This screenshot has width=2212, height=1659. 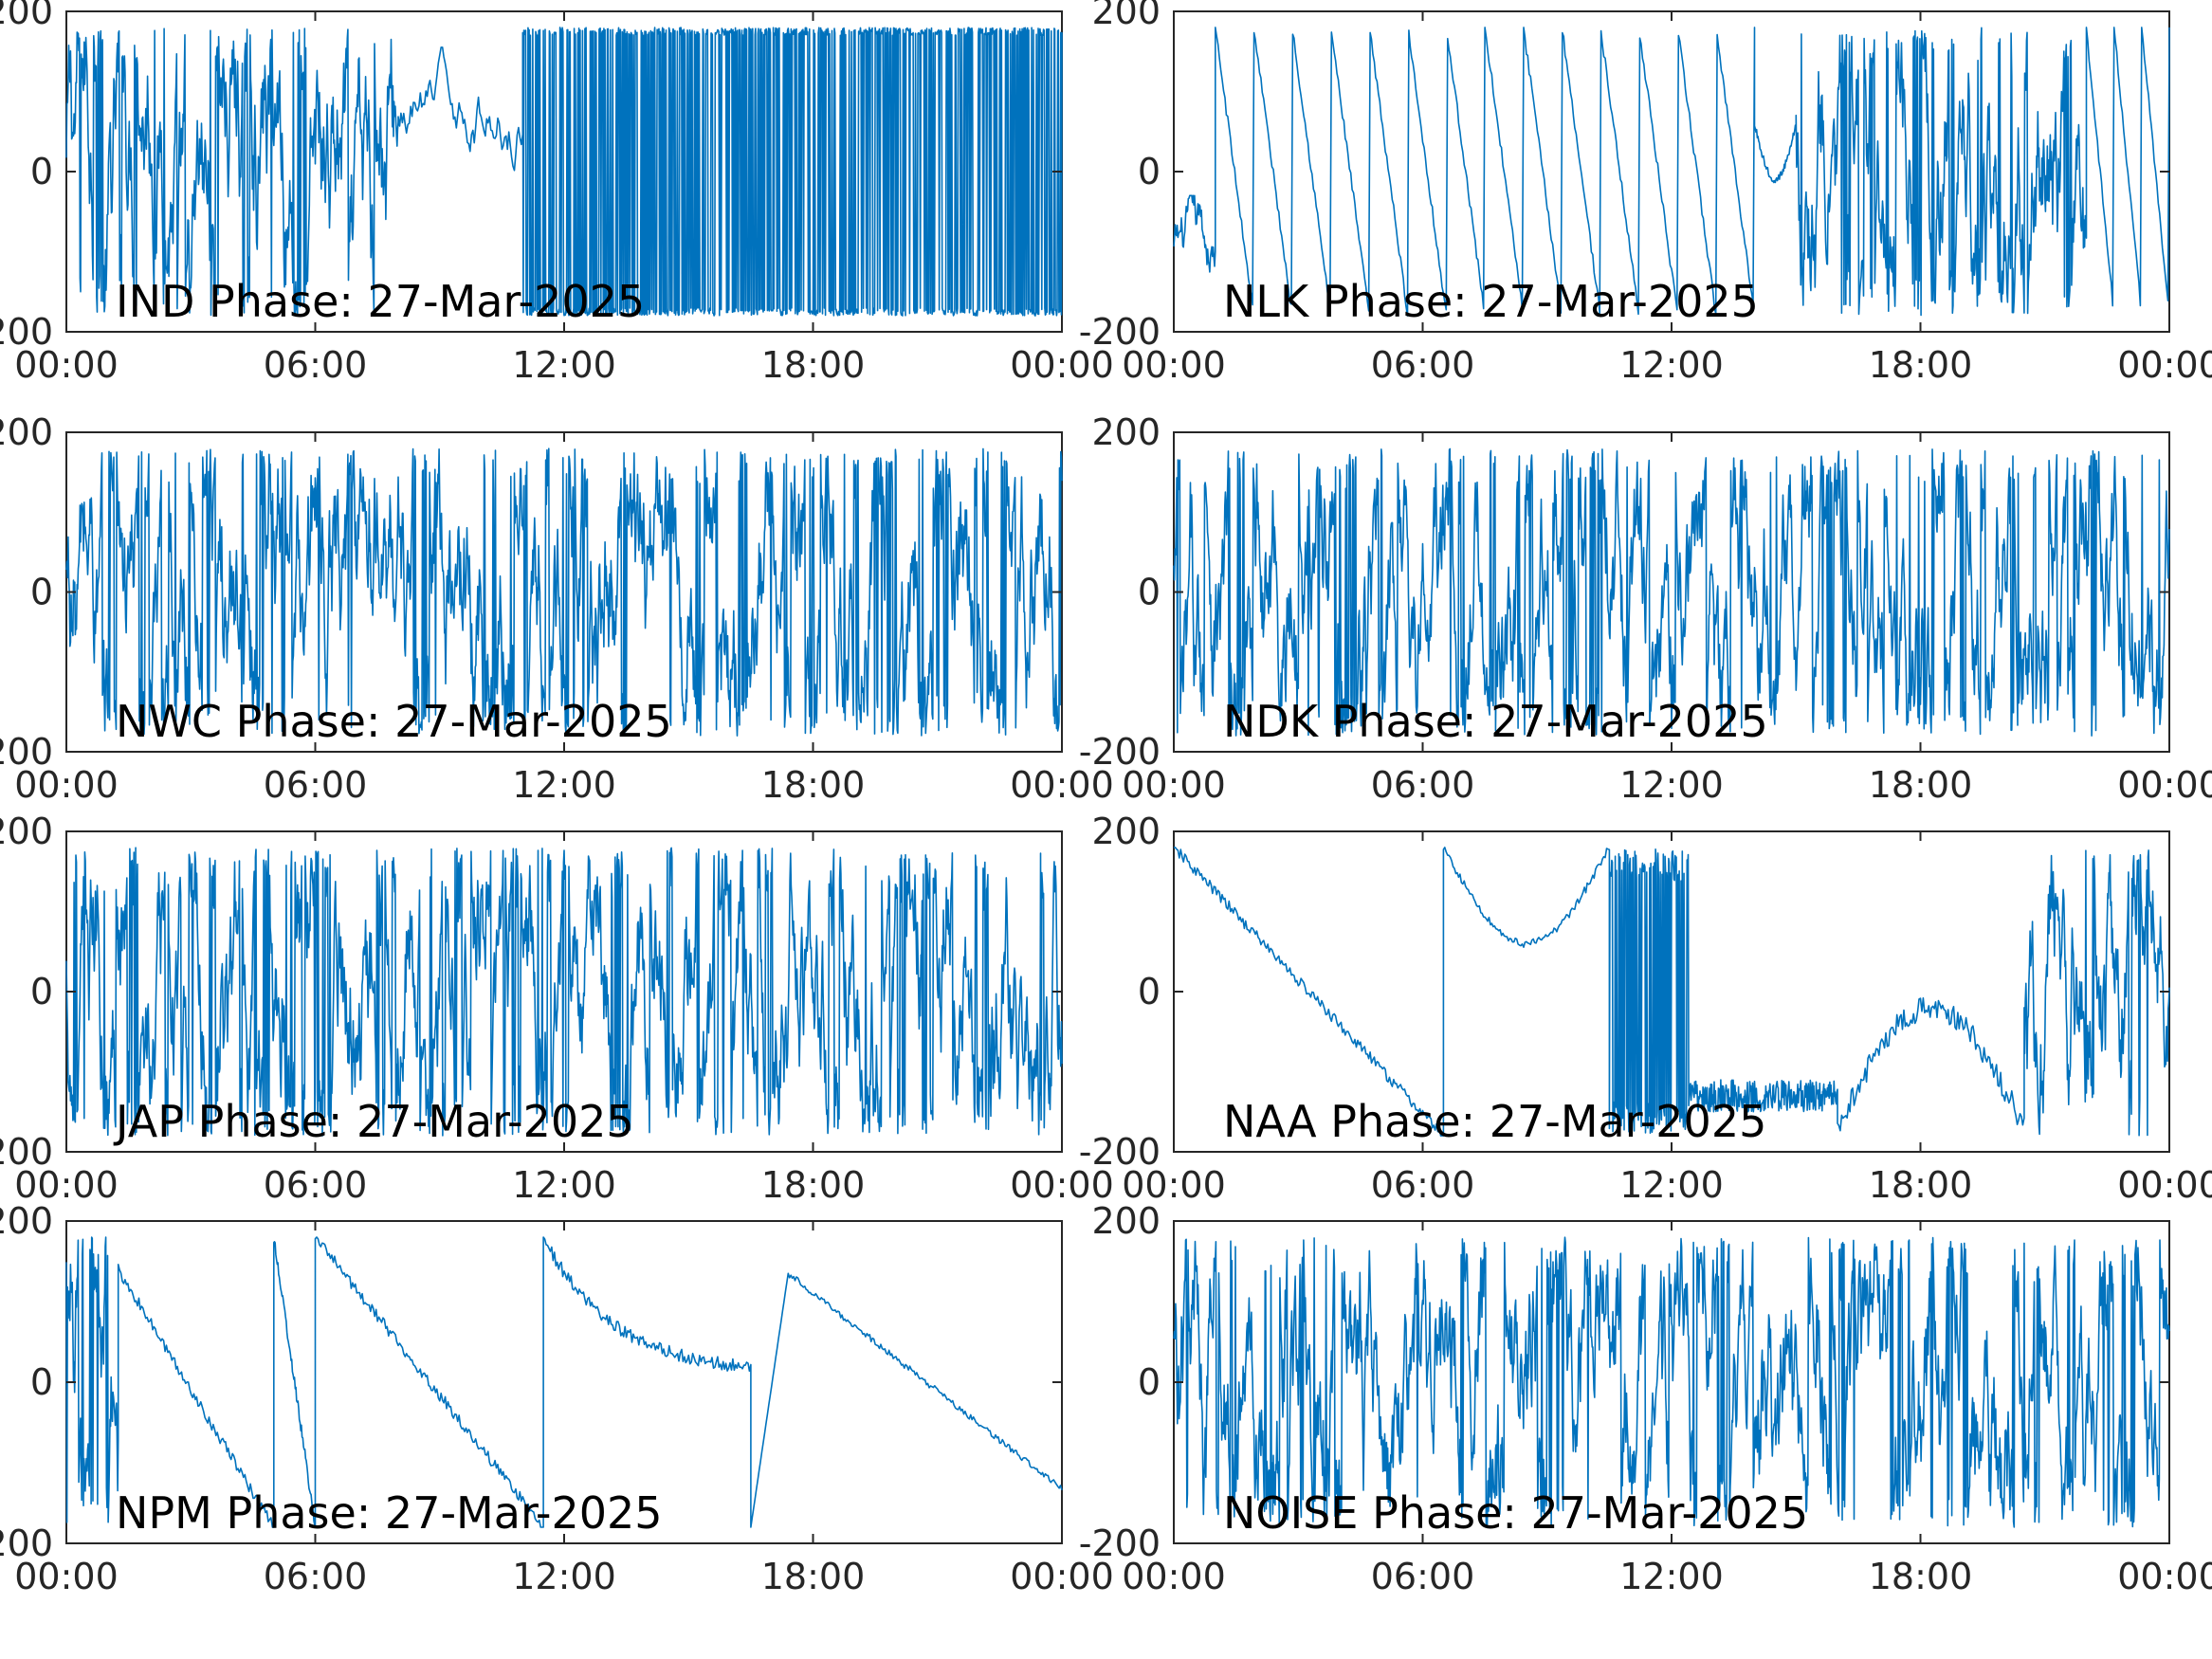 I want to click on panel-title: NLK Phase: 27-Mar-2025, so click(x=1491, y=301).